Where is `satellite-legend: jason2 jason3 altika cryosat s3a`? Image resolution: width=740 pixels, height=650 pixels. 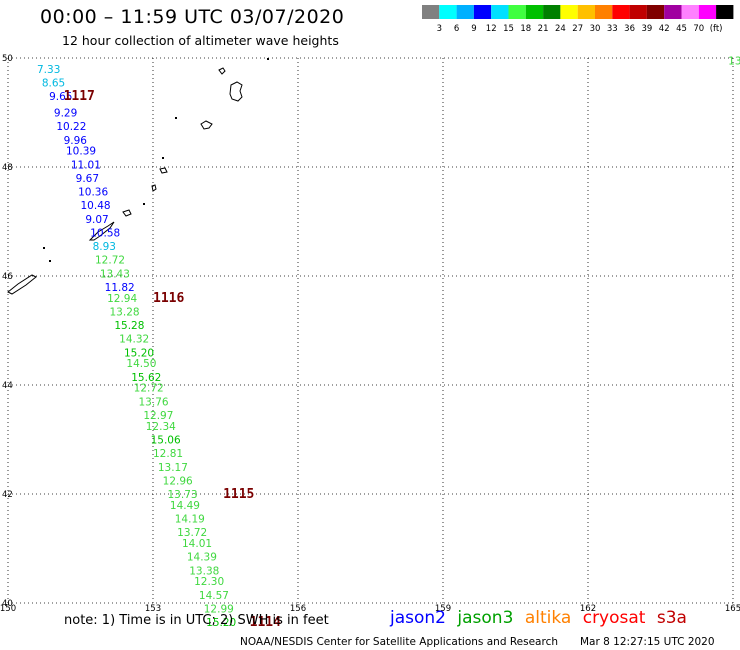
satellite-legend: jason2 jason3 altika cryosat s3a is located at coordinates (541, 618).